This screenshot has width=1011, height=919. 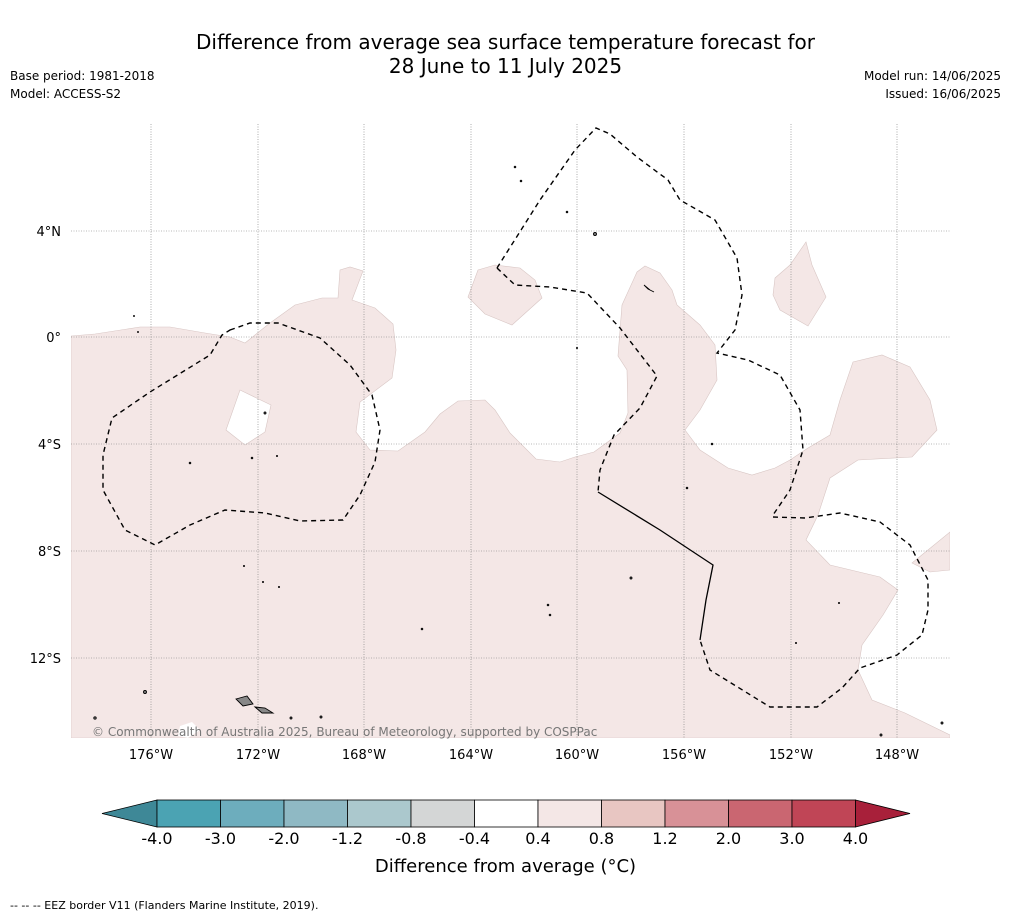 What do you see at coordinates (45, 659) in the screenshot?
I see `lat-label: 12°S` at bounding box center [45, 659].